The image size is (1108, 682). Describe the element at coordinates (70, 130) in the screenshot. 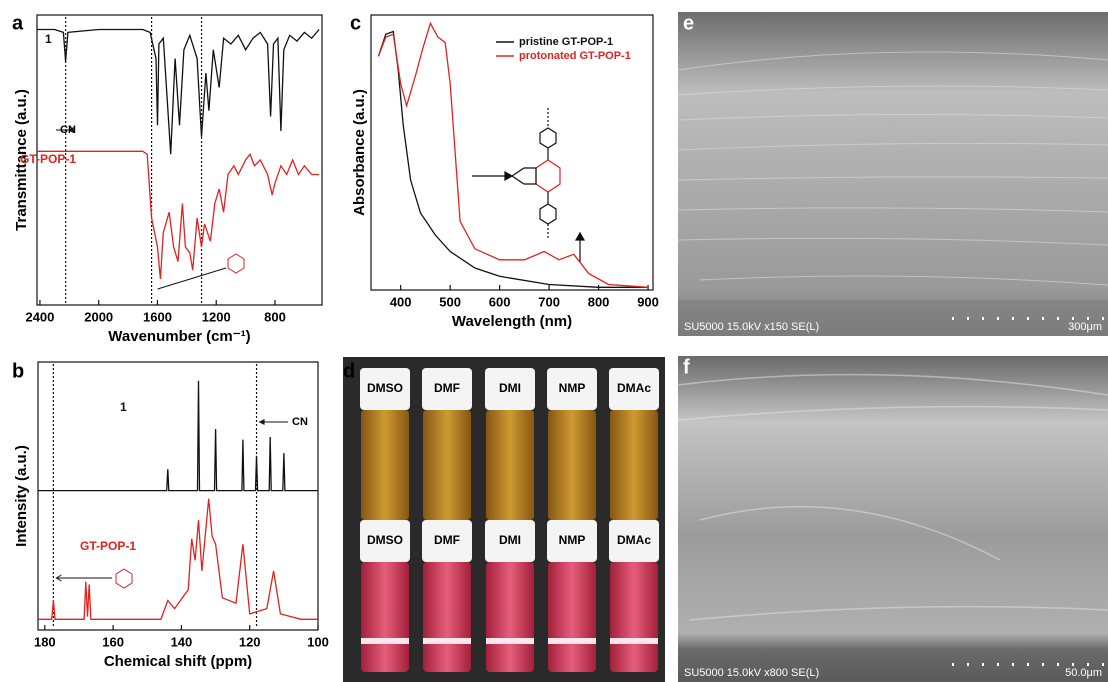

I see `arrow-head` at that location.